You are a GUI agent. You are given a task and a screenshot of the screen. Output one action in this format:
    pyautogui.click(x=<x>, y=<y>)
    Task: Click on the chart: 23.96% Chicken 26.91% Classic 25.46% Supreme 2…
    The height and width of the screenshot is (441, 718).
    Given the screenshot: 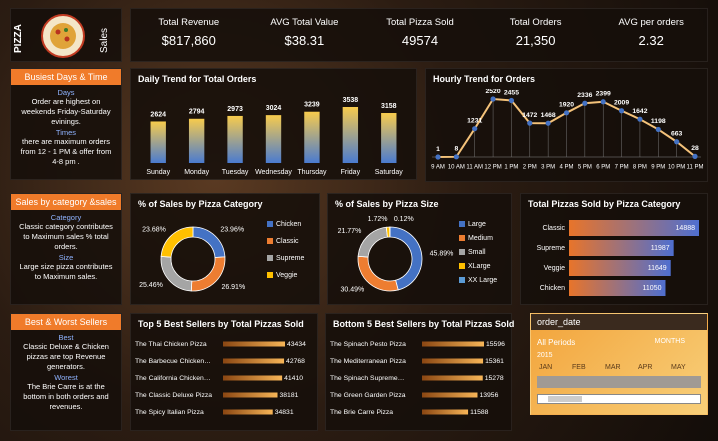 What is the action you would take?
    pyautogui.click(x=222, y=256)
    